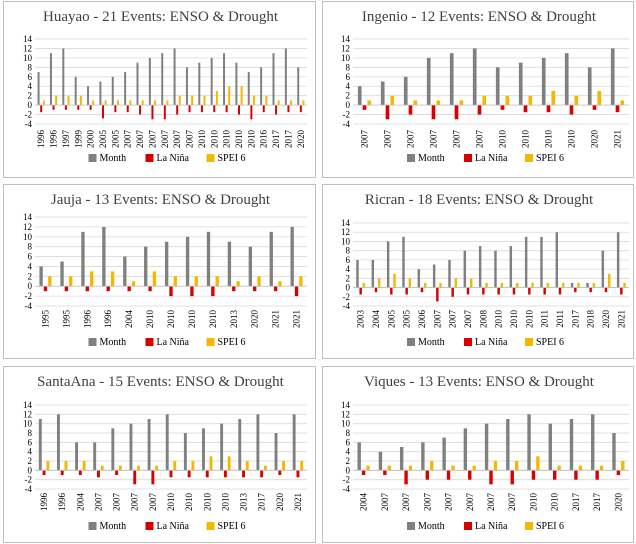 Image resolution: width=636 pixels, height=544 pixels. Describe the element at coordinates (264, 139) in the screenshot. I see `x-tick-label: 2016` at that location.